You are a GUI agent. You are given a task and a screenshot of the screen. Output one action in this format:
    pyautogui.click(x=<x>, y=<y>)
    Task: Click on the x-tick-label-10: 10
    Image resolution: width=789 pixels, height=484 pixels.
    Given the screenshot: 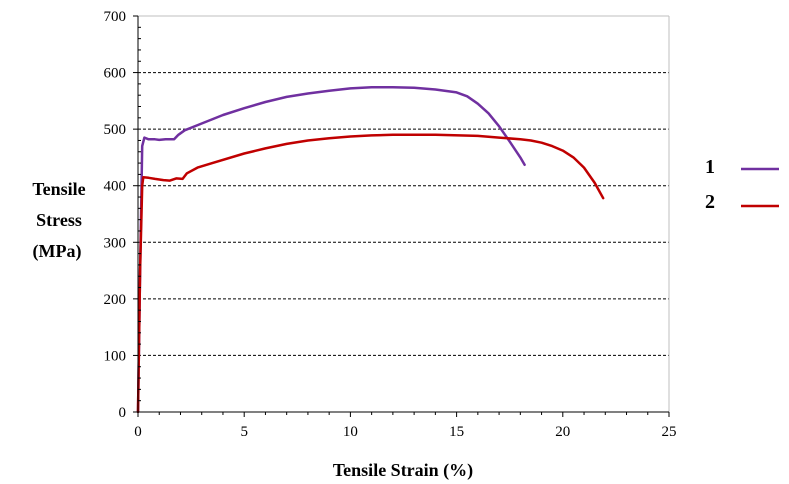 What is the action you would take?
    pyautogui.click(x=350, y=432)
    